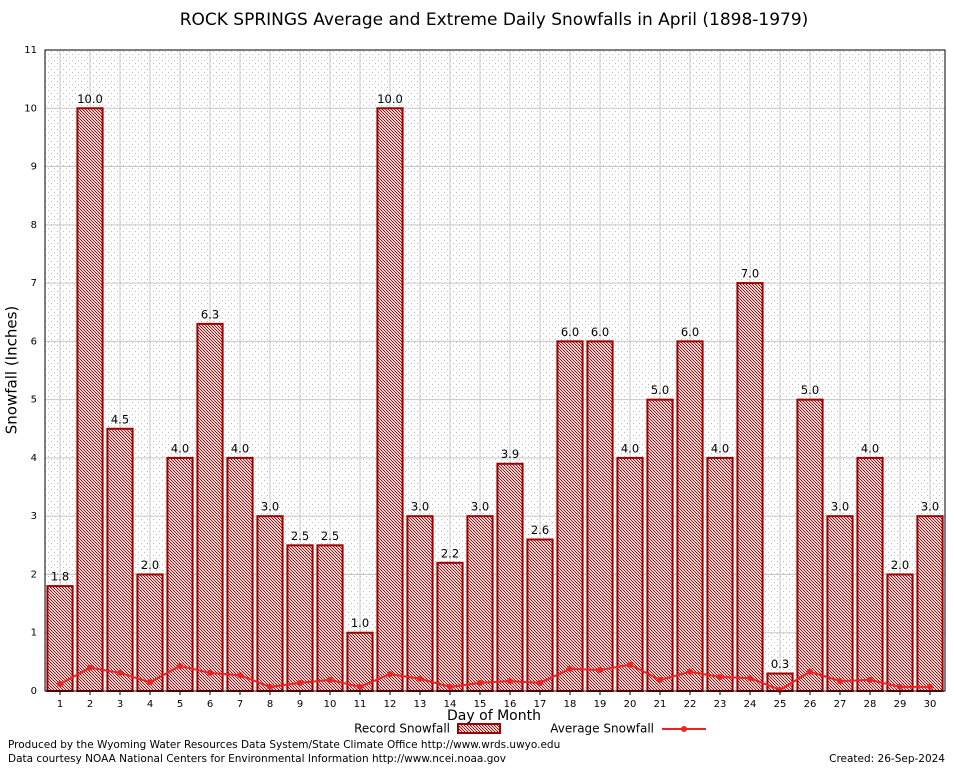 The height and width of the screenshot is (768, 954). Describe the element at coordinates (34, 691) in the screenshot. I see `y-tick-label: 0` at that location.